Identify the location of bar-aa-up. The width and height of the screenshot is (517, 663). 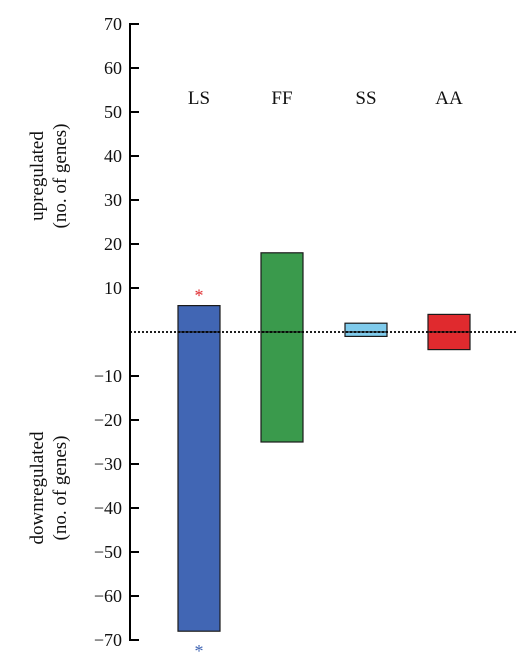
(449, 323).